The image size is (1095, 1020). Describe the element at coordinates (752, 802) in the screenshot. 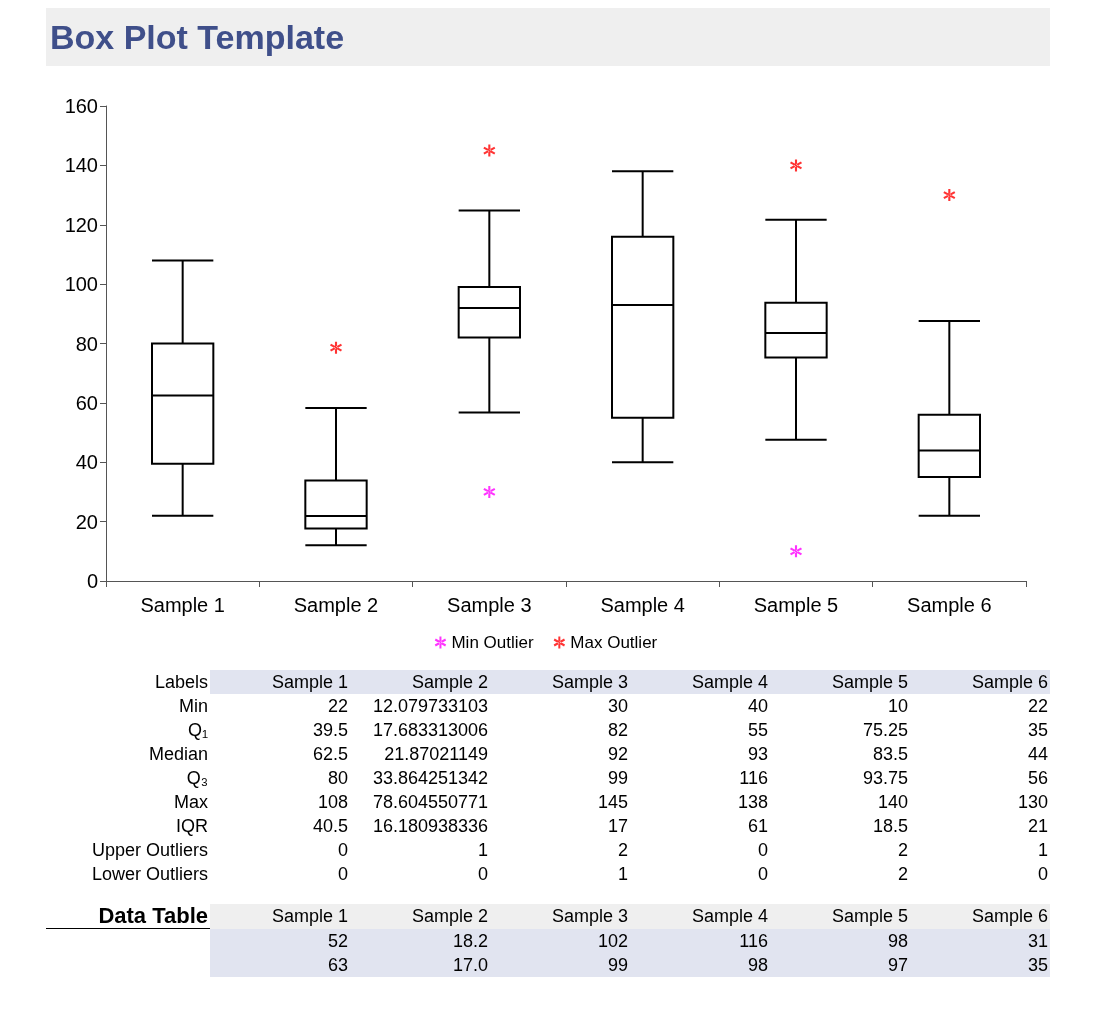

I see `text: 138` at that location.